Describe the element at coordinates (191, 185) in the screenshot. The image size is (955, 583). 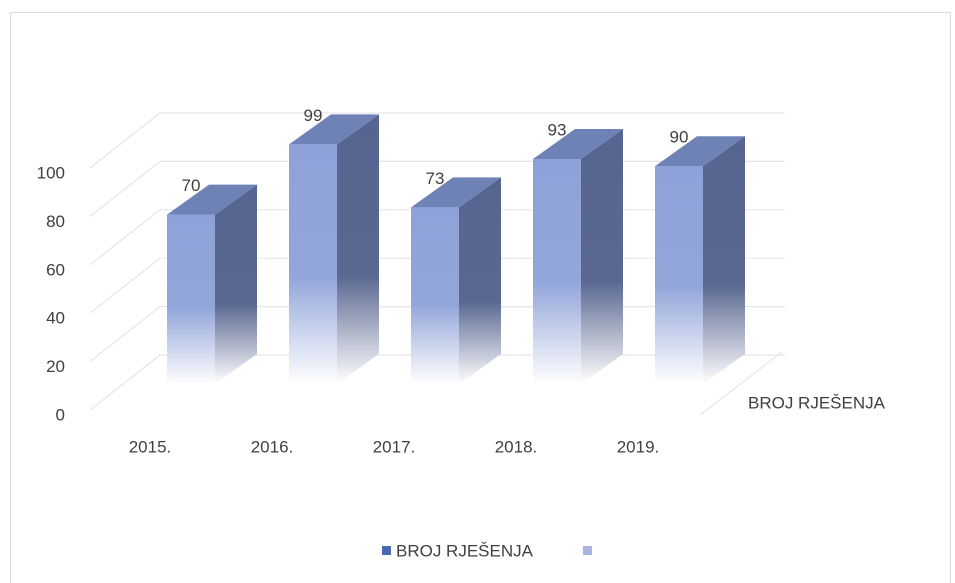
I see `data-label: 70` at that location.